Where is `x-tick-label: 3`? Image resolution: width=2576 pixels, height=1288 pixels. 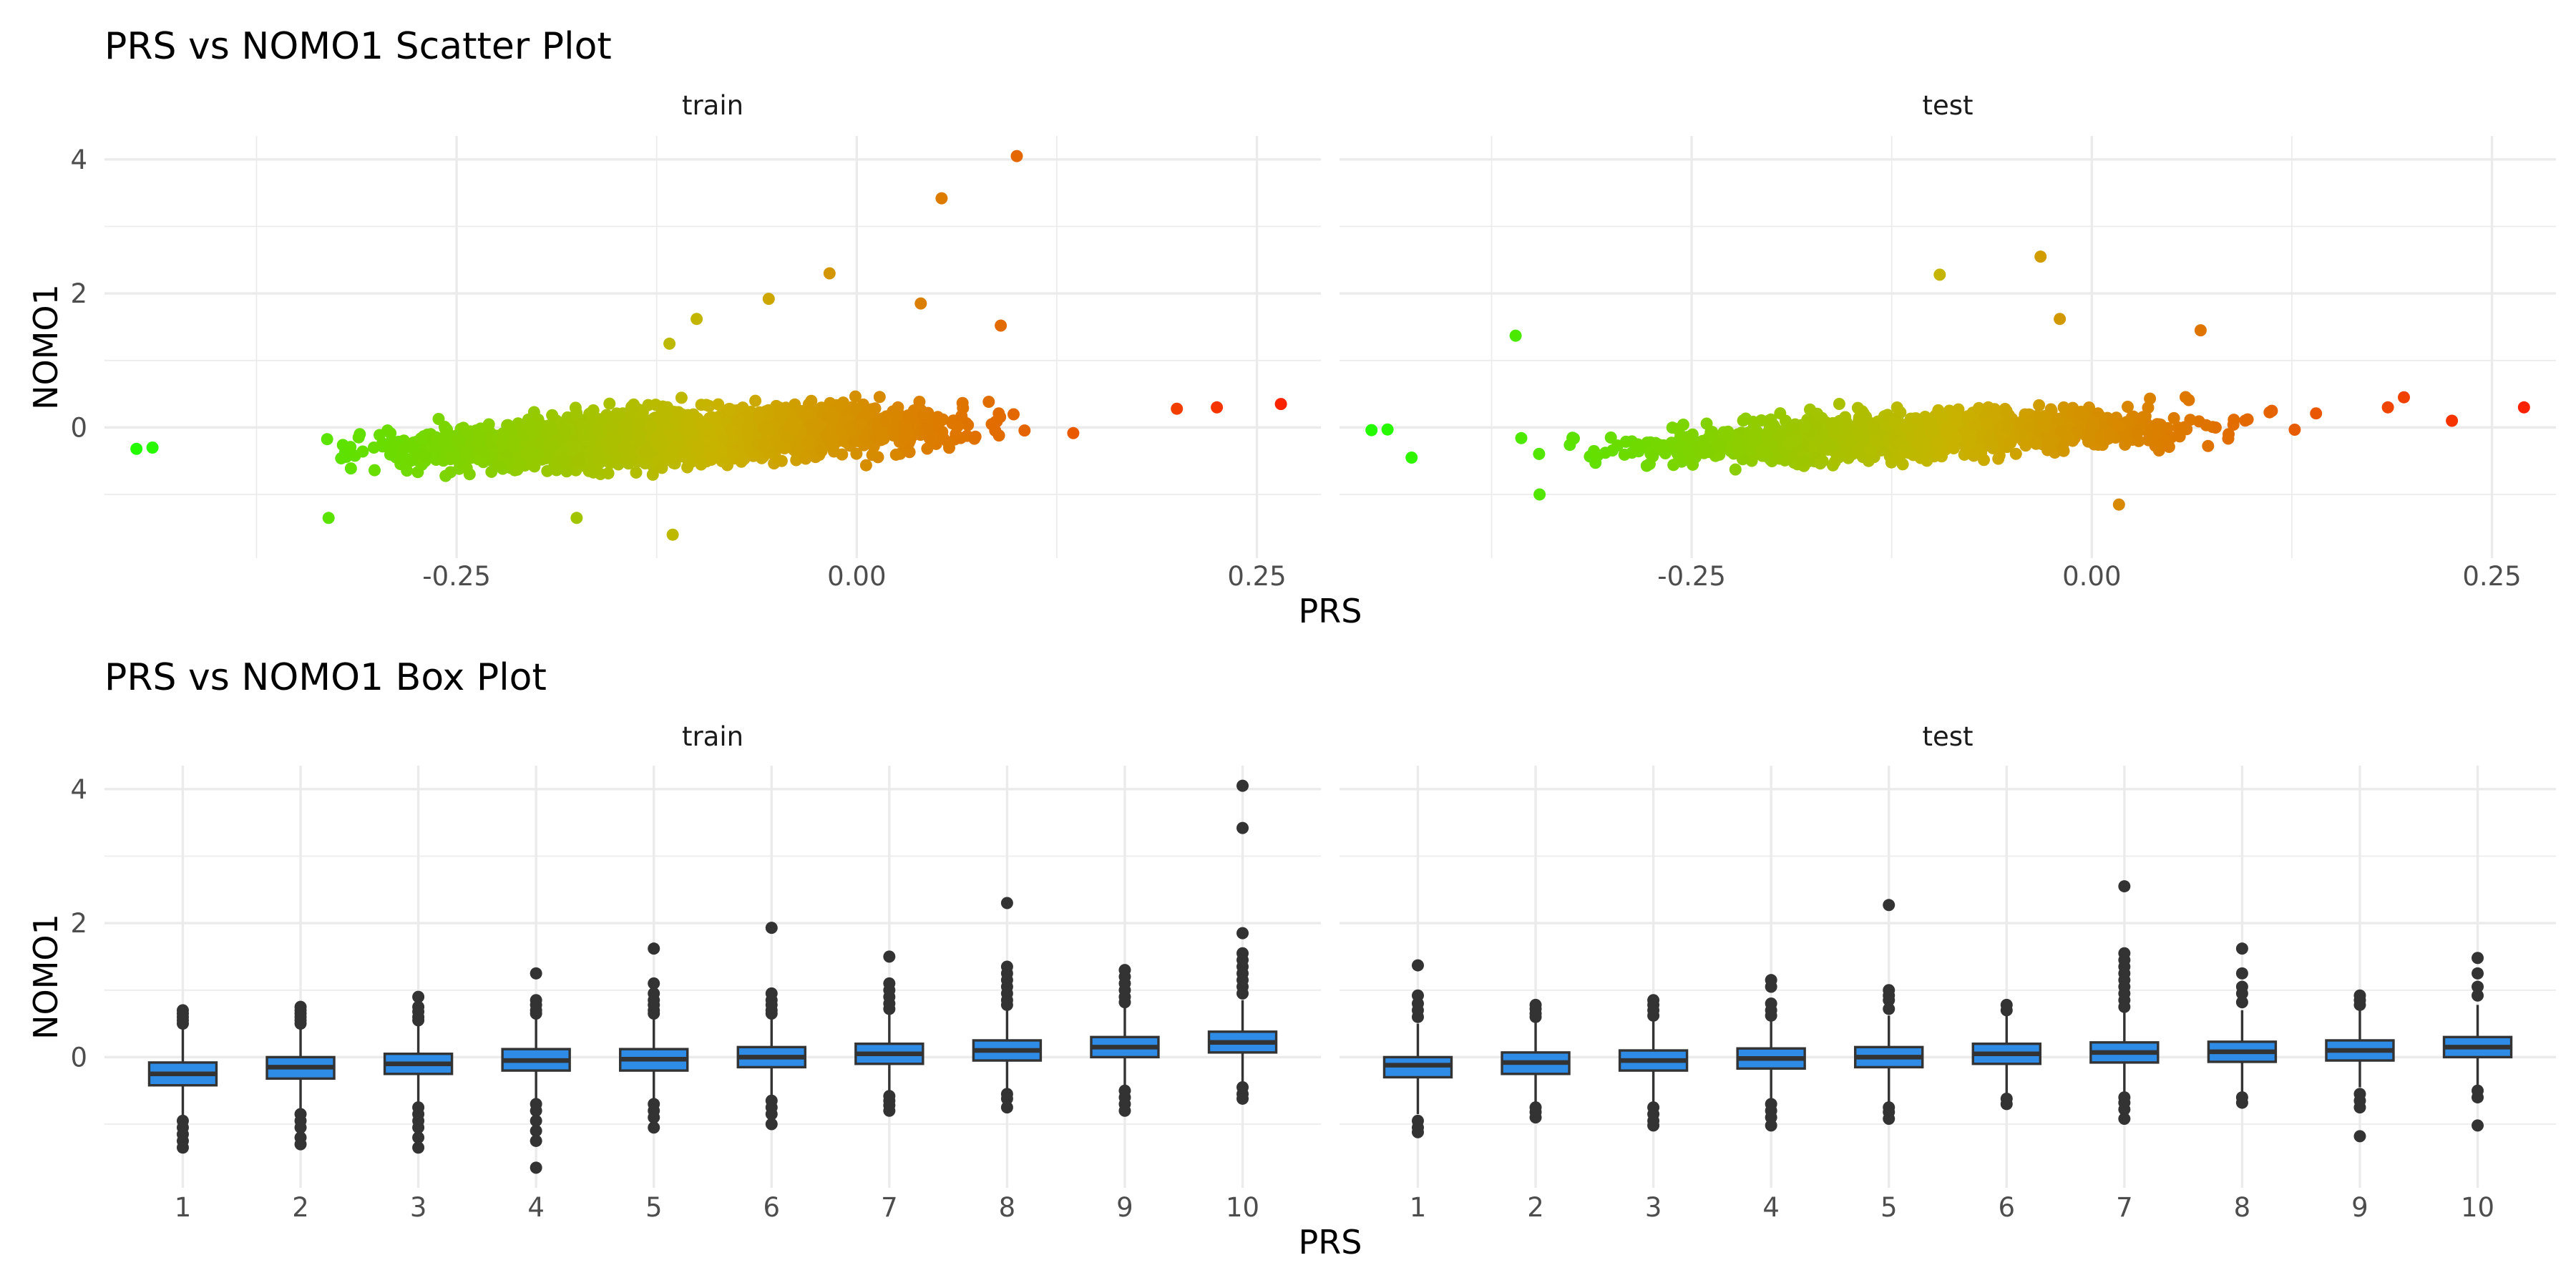 x-tick-label: 3 is located at coordinates (1653, 1207).